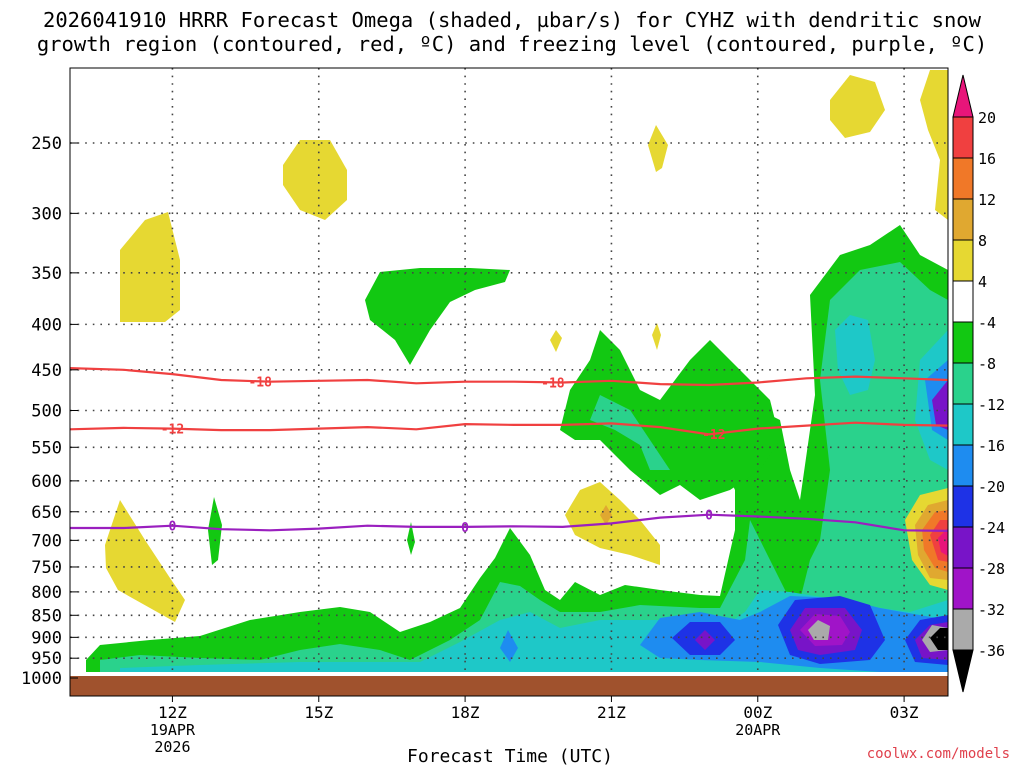 The image size is (1024, 768). I want to click on y-tick-label: 550, so click(46, 448).